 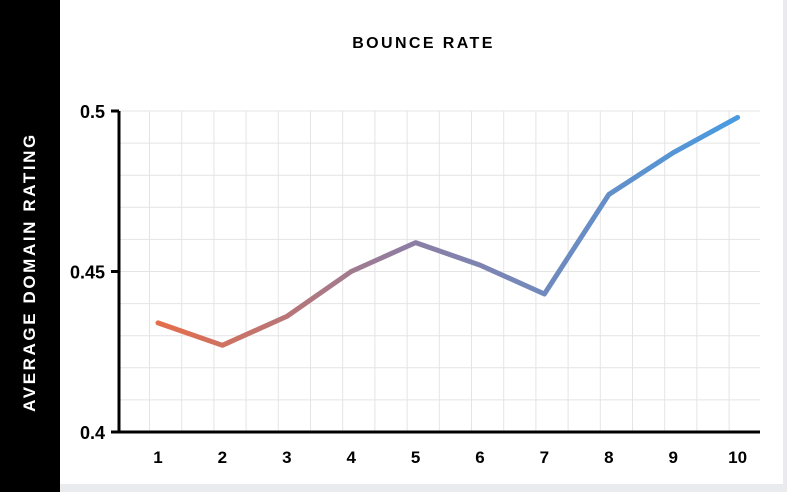 What do you see at coordinates (415, 457) in the screenshot?
I see `x-tick-label: 5` at bounding box center [415, 457].